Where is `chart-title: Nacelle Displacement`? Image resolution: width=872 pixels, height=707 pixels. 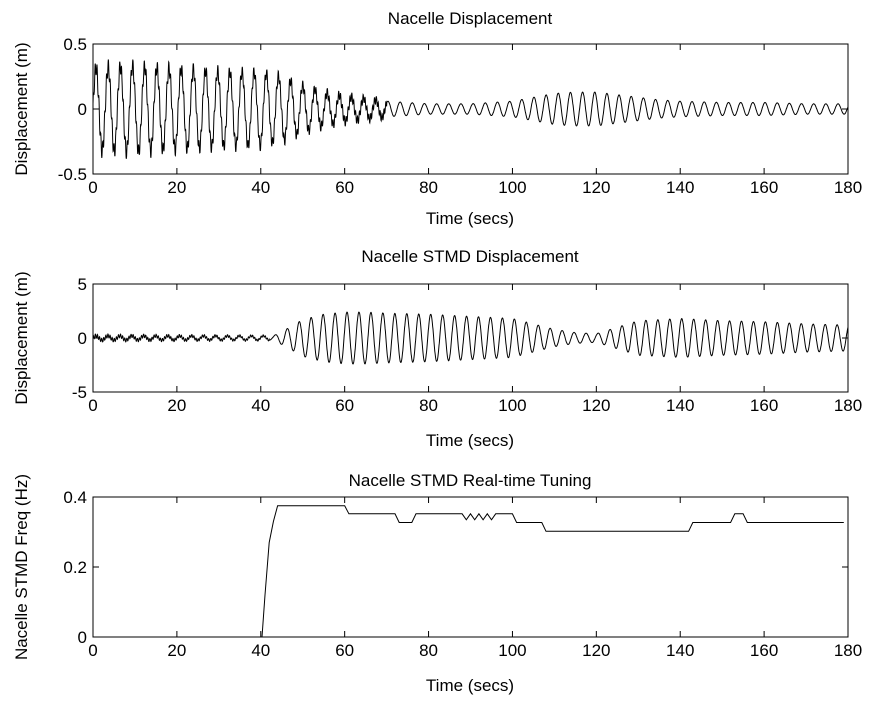
chart-title: Nacelle Displacement is located at coordinates (470, 18).